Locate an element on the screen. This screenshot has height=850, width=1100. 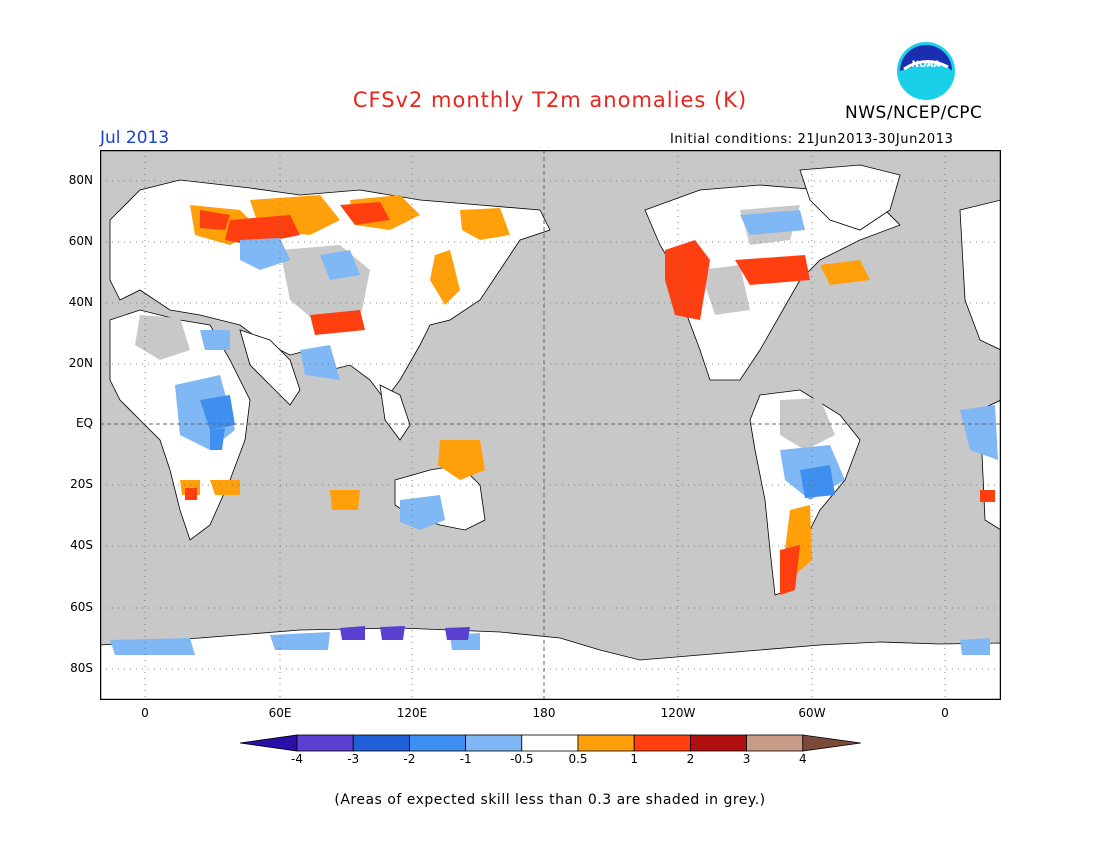
colorbar-tick-label: -0.5 is located at coordinates (522, 759).